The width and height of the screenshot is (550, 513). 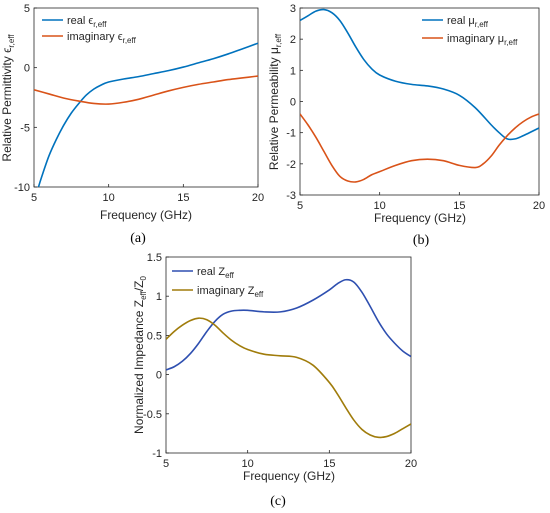 What do you see at coordinates (293, 40) in the screenshot?
I see `panel-b-ytick-label: 2` at bounding box center [293, 40].